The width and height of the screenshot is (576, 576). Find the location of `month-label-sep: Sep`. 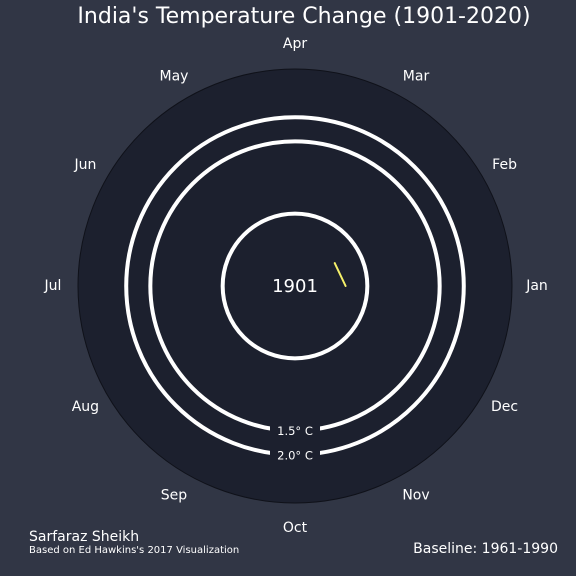

month-label-sep: Sep is located at coordinates (174, 496).